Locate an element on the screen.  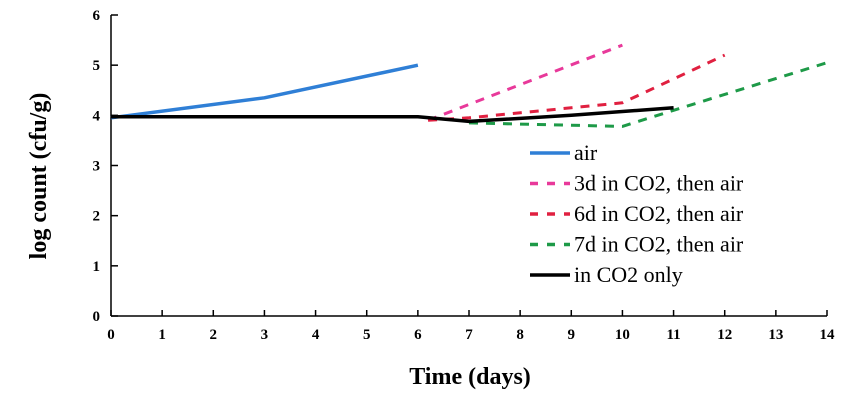
x-tick-label: 1 is located at coordinates (162, 335).